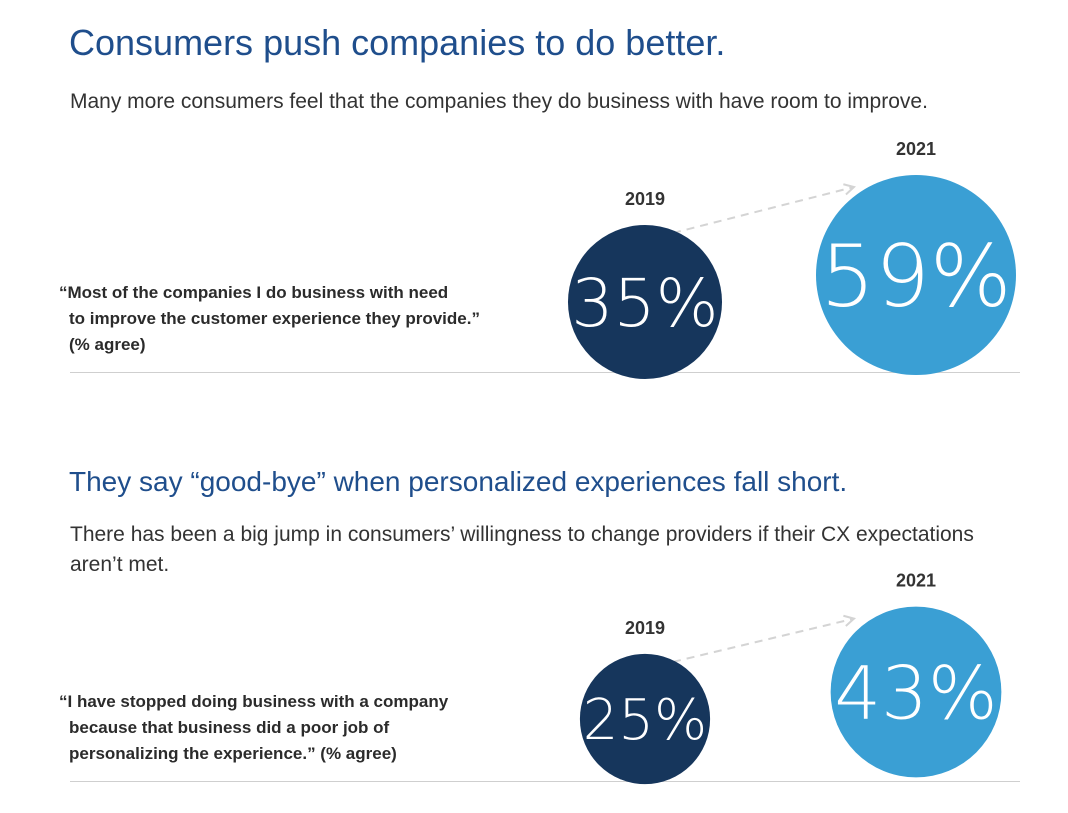 This screenshot has width=1068, height=813. I want to click on section-1-title: Consumers push companies to do better., so click(397, 42).